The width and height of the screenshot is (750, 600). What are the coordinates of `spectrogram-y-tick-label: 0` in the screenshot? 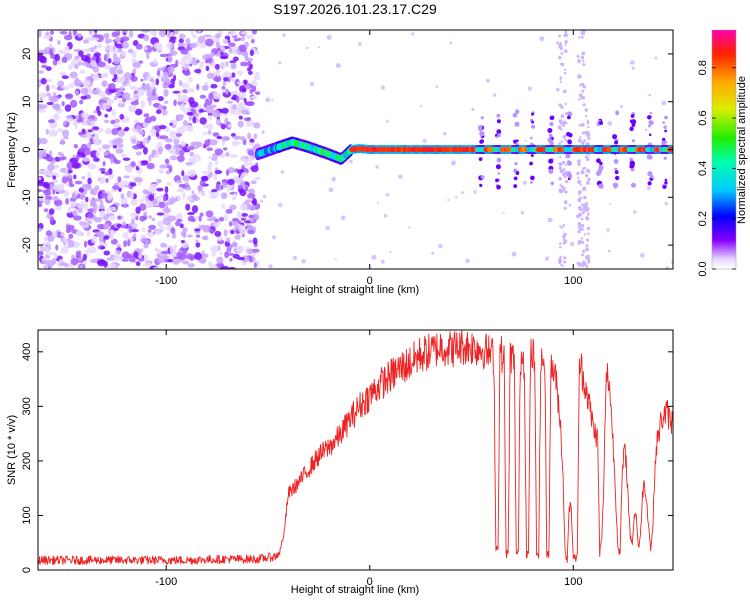 It's located at (27, 149).